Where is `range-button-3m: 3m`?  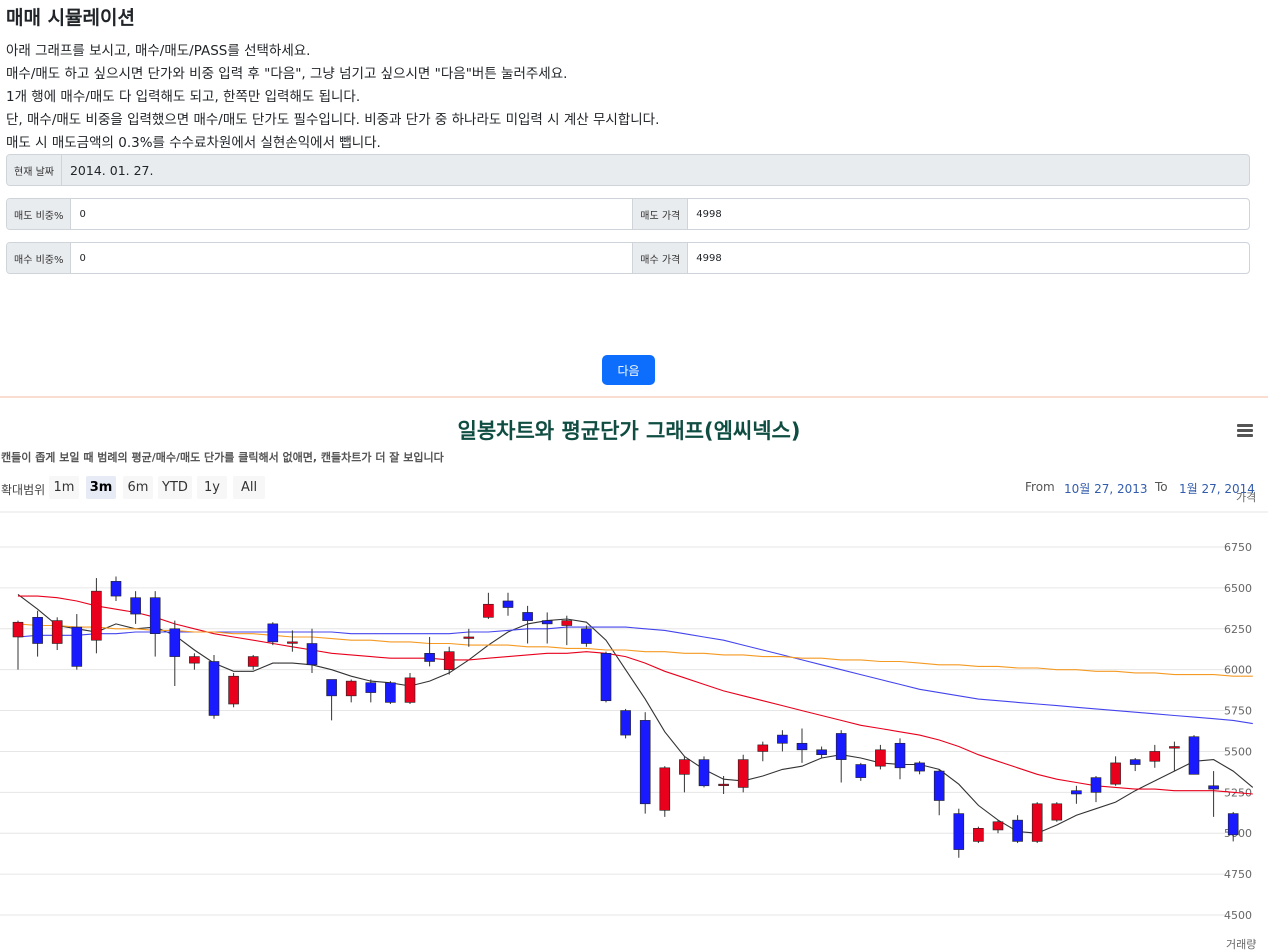 range-button-3m: 3m is located at coordinates (101, 487).